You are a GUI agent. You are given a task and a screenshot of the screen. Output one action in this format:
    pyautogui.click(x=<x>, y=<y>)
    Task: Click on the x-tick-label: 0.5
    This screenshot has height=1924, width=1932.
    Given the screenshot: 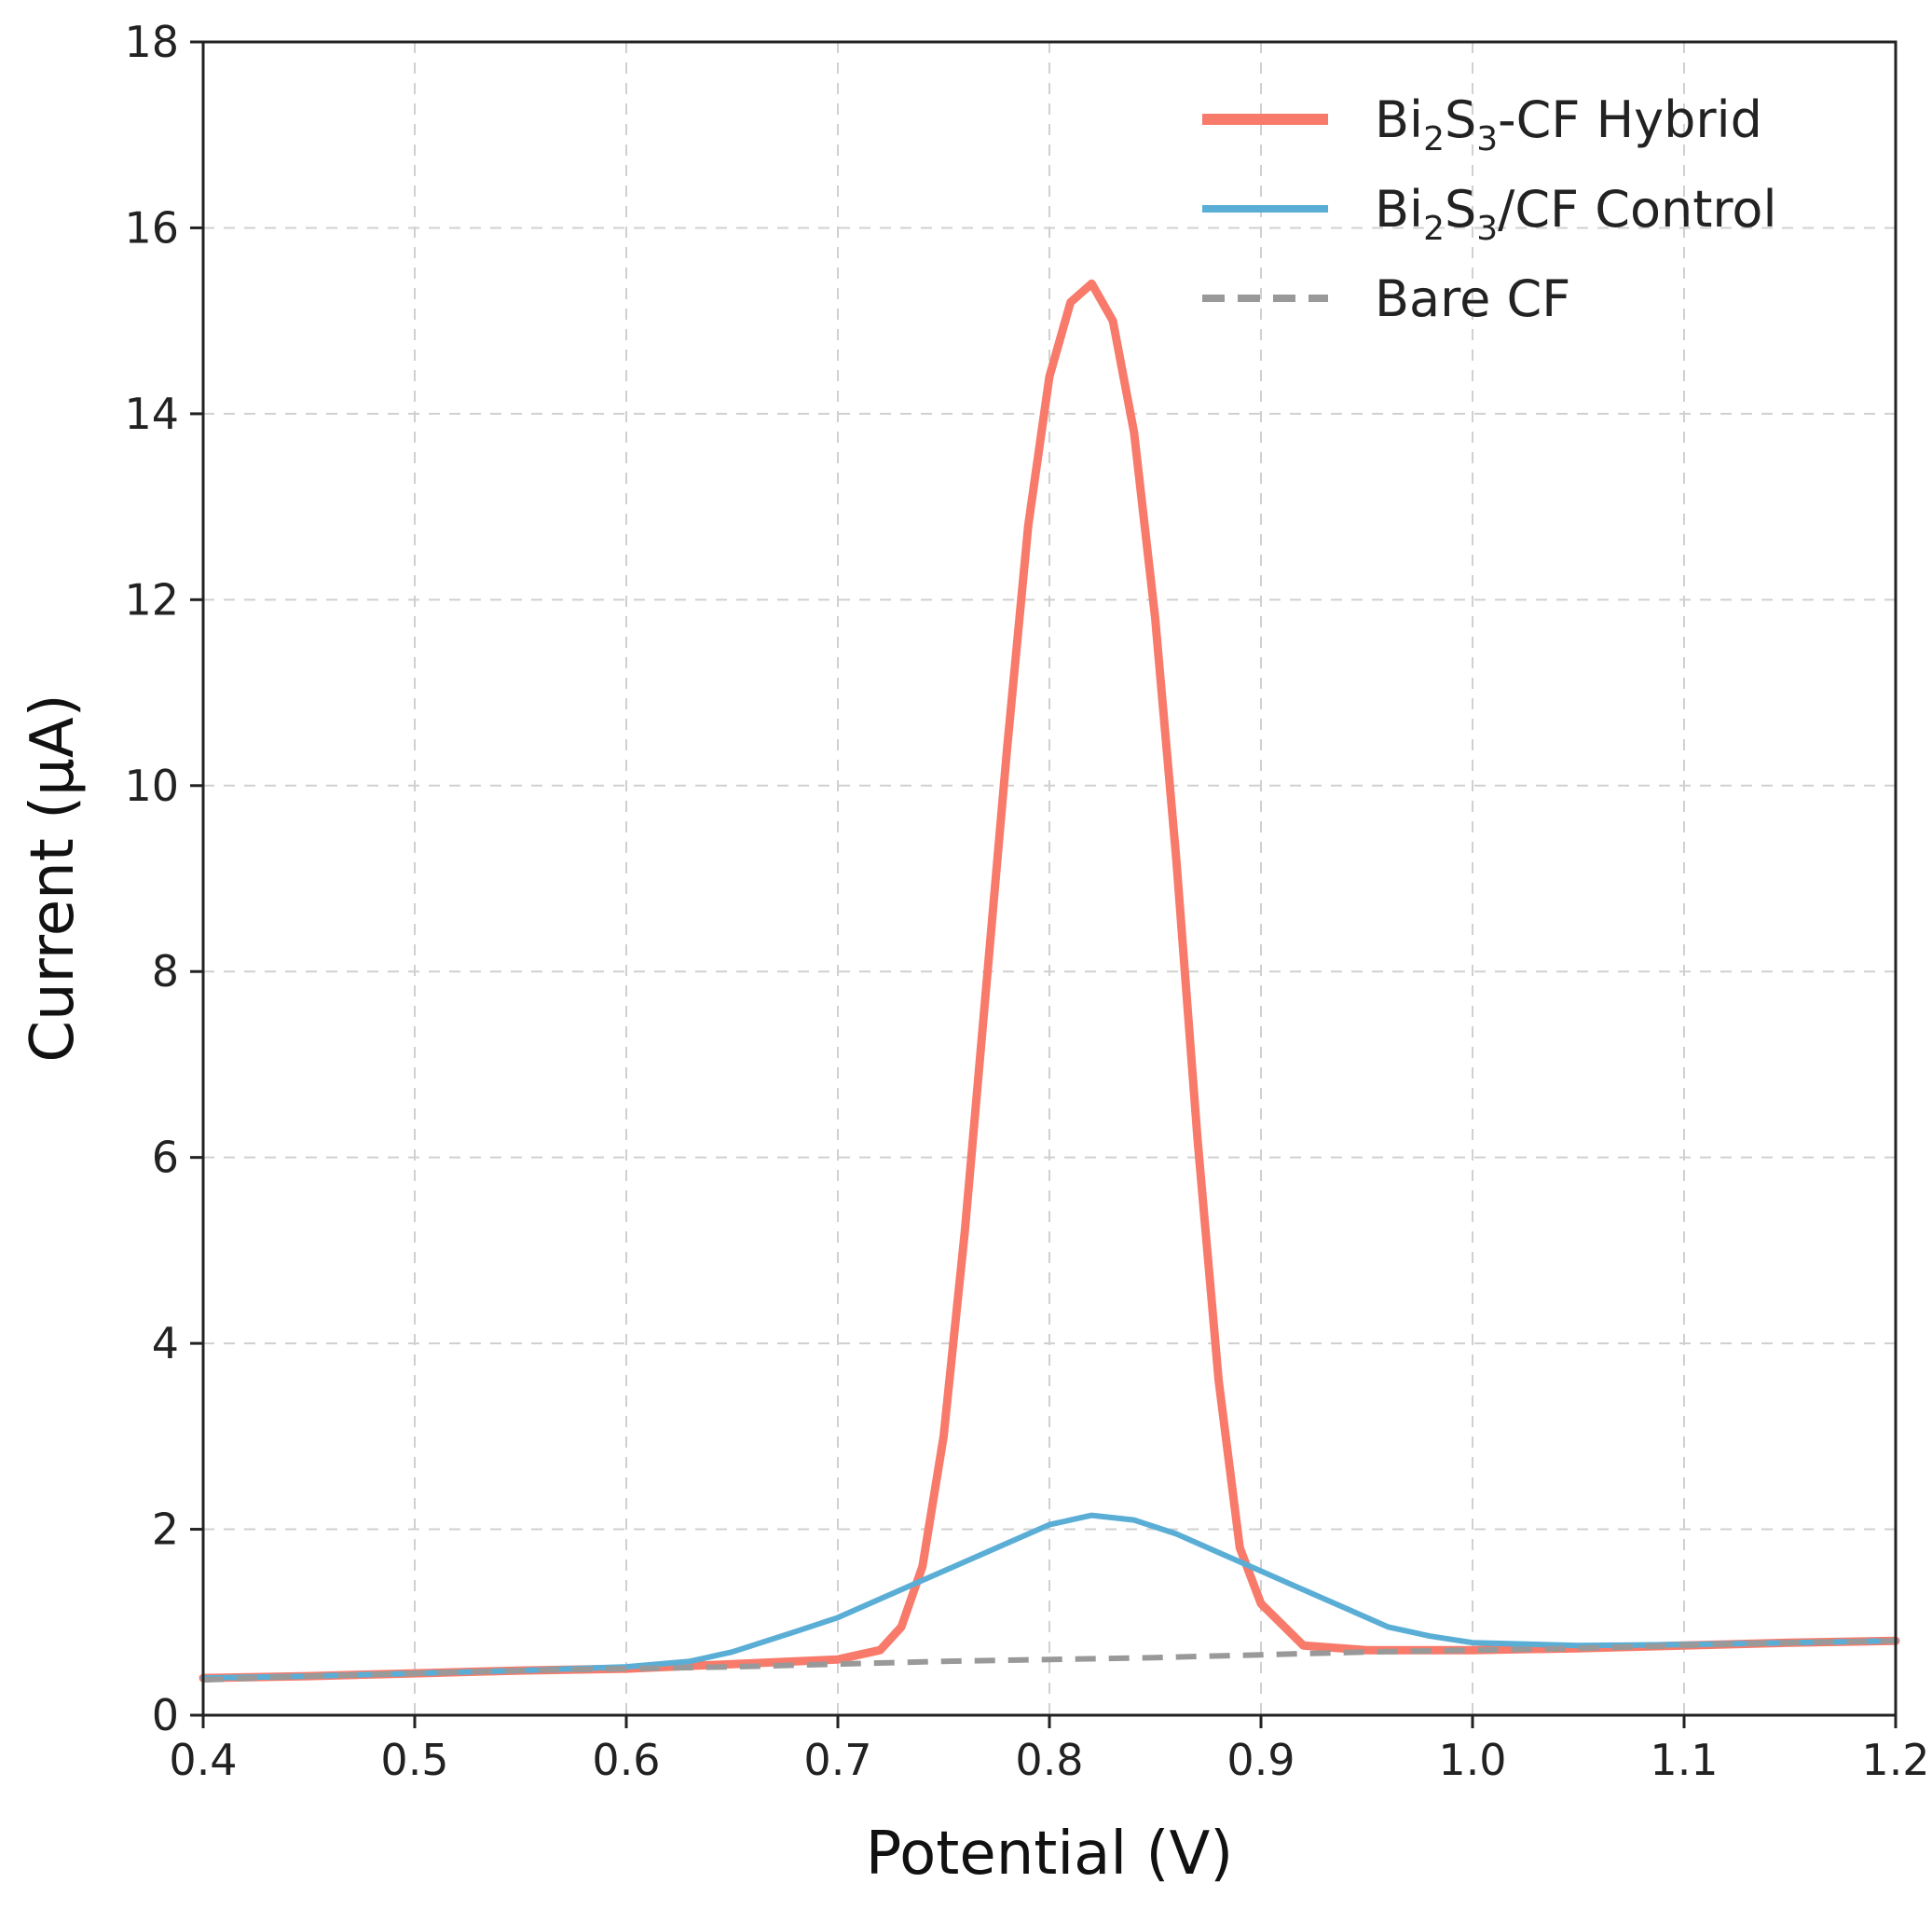 What is the action you would take?
    pyautogui.click(x=414, y=1760)
    